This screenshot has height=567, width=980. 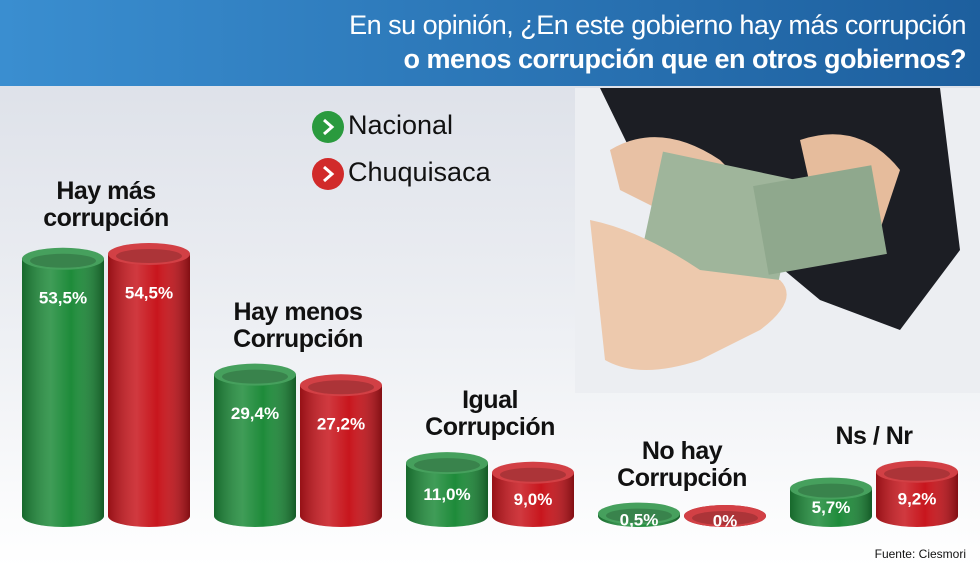 What do you see at coordinates (298, 325) in the screenshot?
I see `category-label: Hay menos Corrupción` at bounding box center [298, 325].